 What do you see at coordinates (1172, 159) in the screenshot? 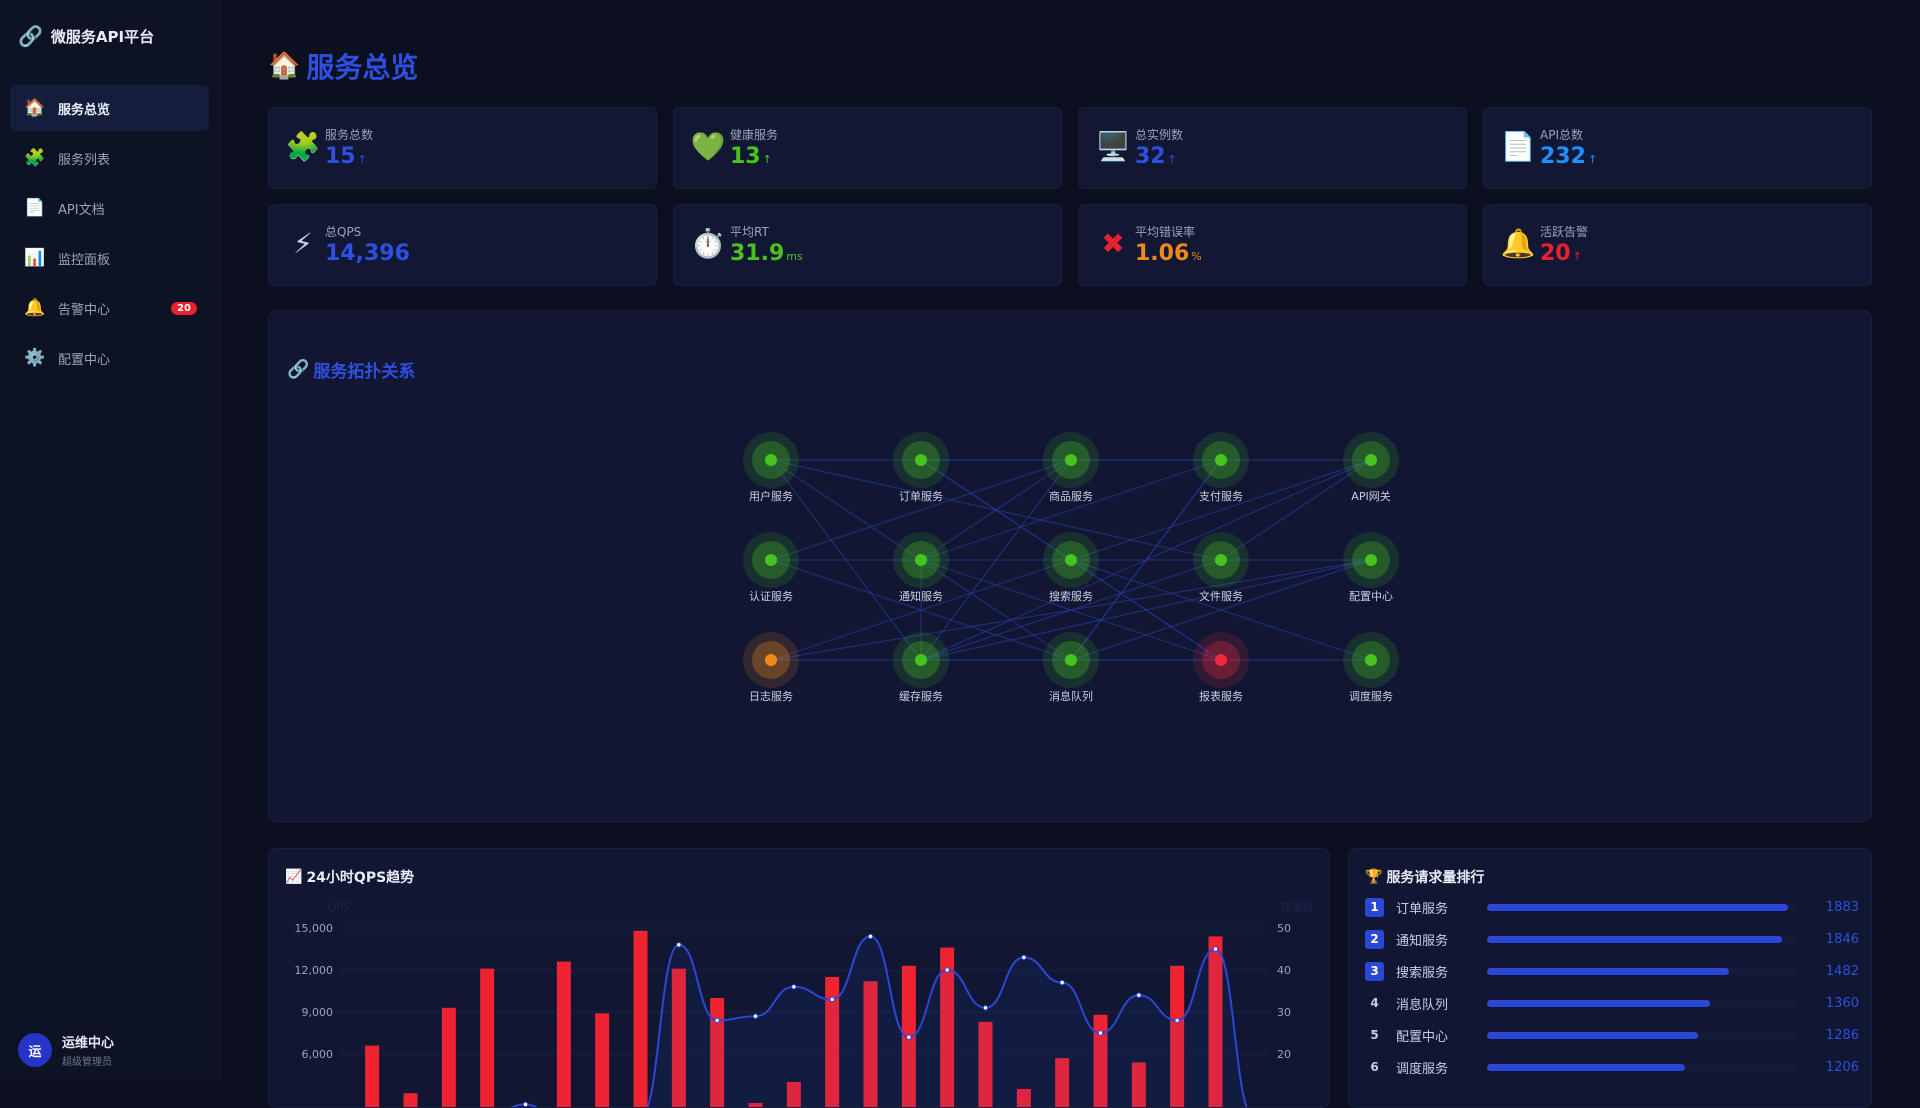
I see `stat-unit: ↑` at bounding box center [1172, 159].